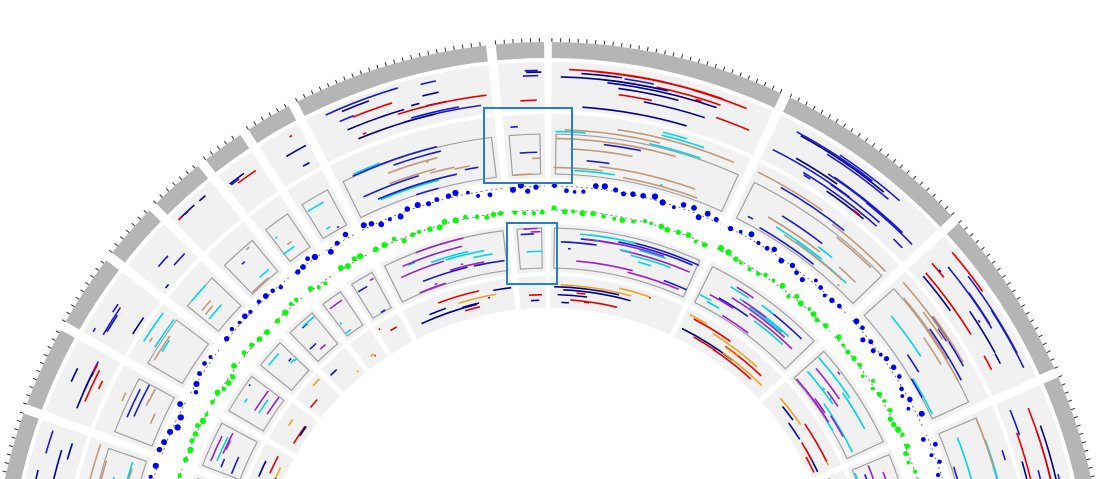 Image resolution: width=1098 pixels, height=479 pixels. What do you see at coordinates (227, 153) in the screenshot?
I see `ideogram-chr21` at bounding box center [227, 153].